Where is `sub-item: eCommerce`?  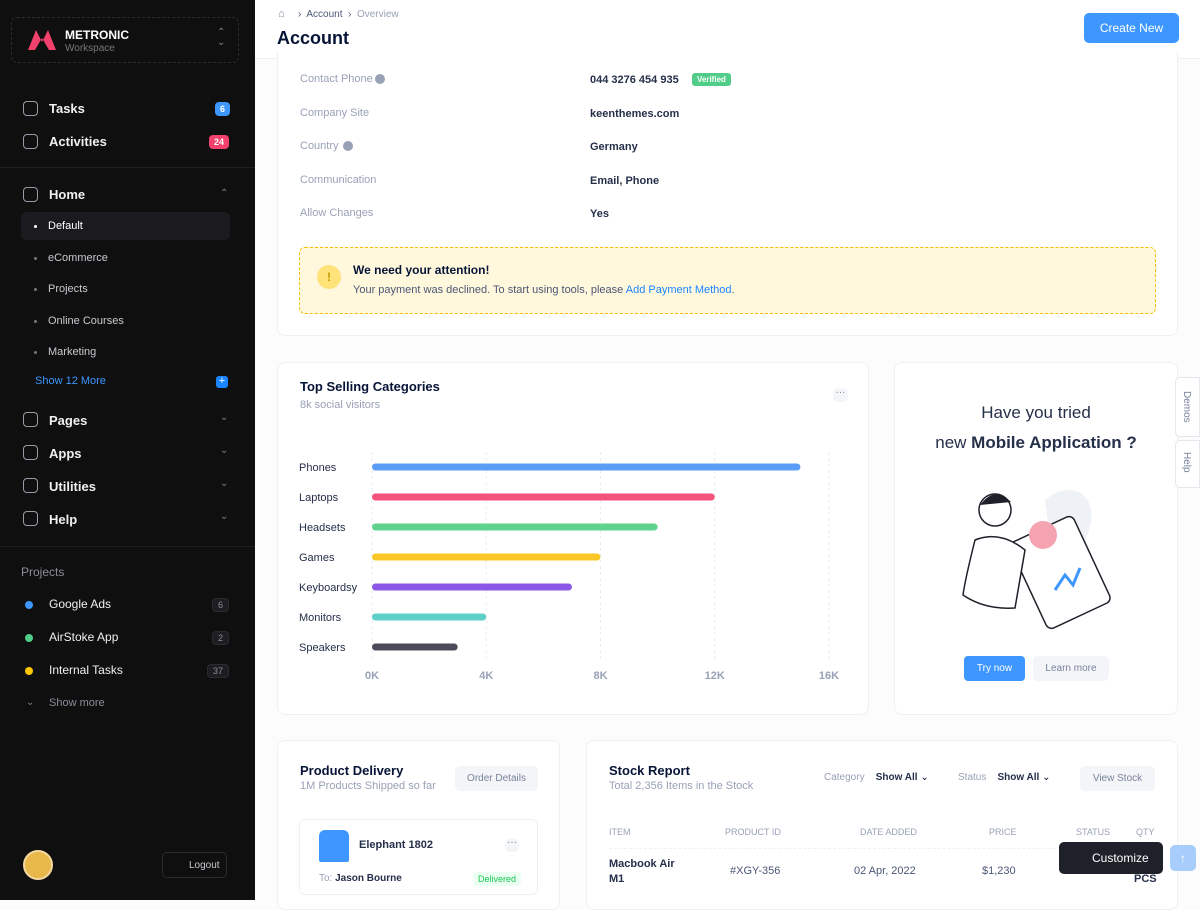
sub-item: eCommerce is located at coordinates (78, 257).